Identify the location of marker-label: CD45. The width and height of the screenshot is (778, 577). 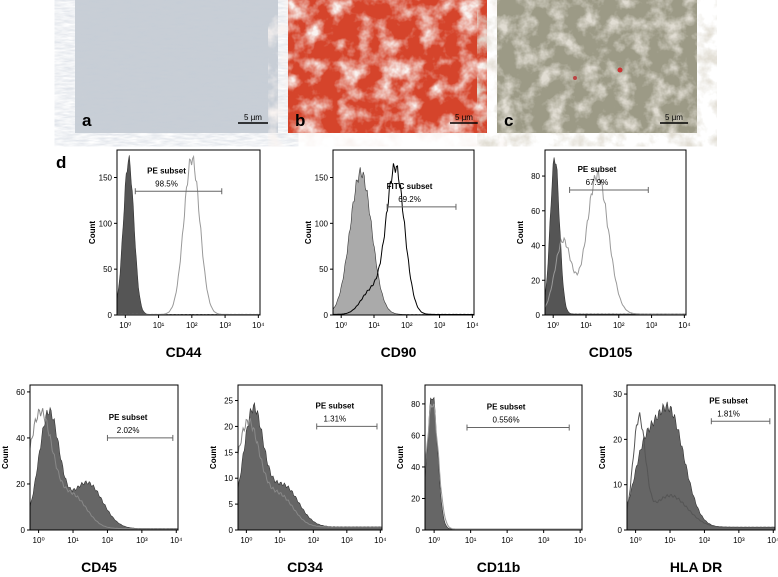
(99, 565).